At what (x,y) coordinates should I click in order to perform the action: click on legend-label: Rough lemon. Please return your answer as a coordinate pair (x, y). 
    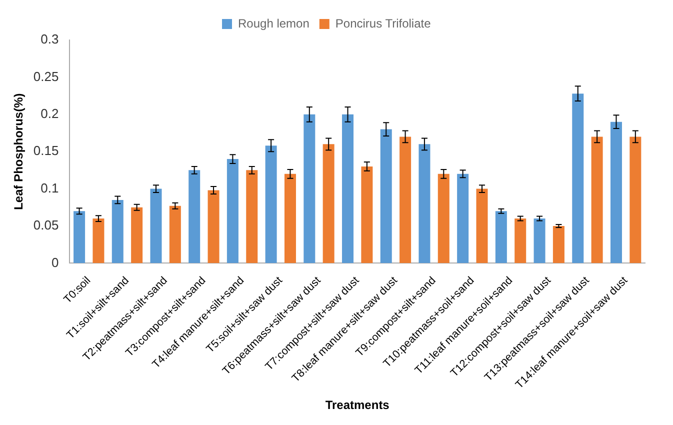
    Looking at the image, I should click on (274, 23).